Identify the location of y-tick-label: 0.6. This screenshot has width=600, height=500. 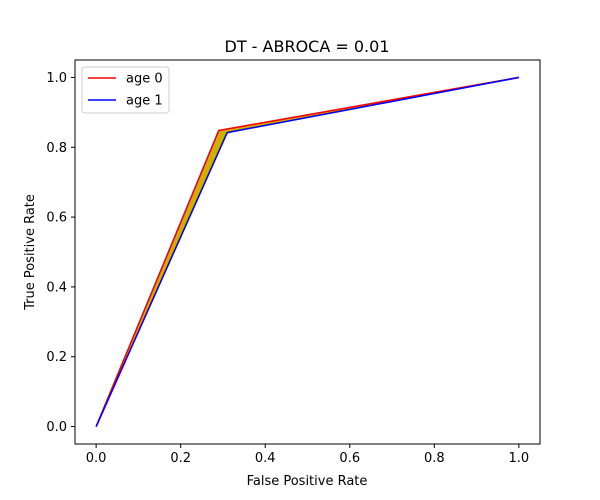
(56, 218).